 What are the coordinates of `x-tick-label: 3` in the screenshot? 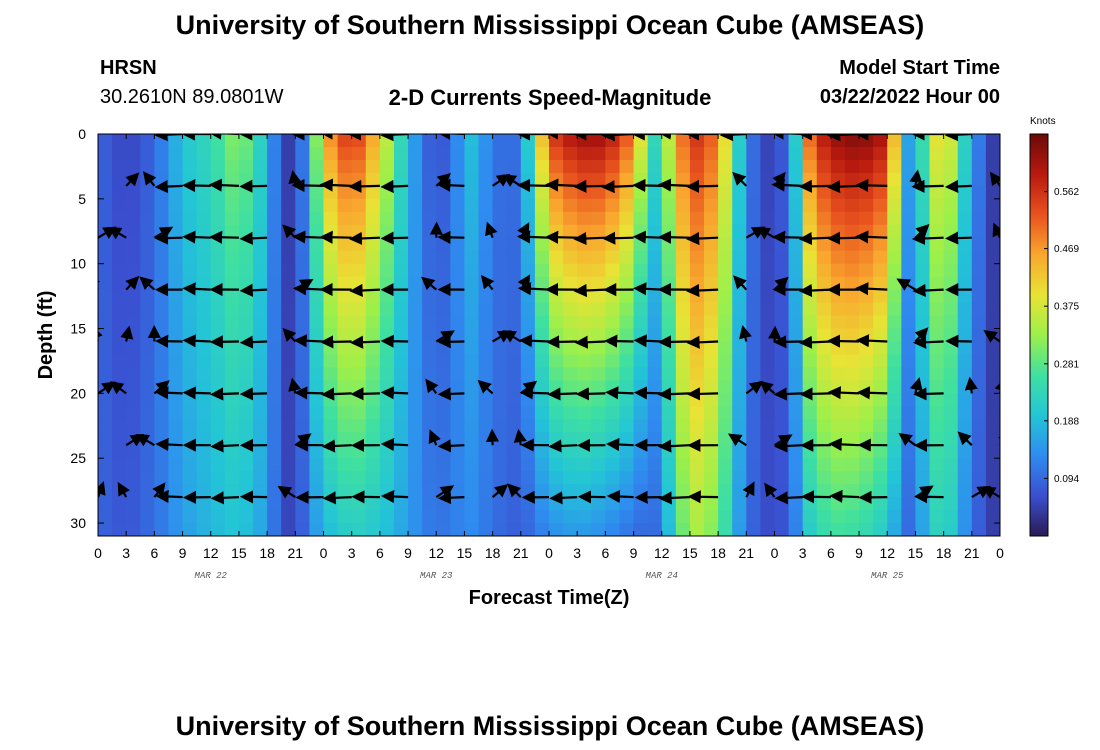 It's located at (803, 553).